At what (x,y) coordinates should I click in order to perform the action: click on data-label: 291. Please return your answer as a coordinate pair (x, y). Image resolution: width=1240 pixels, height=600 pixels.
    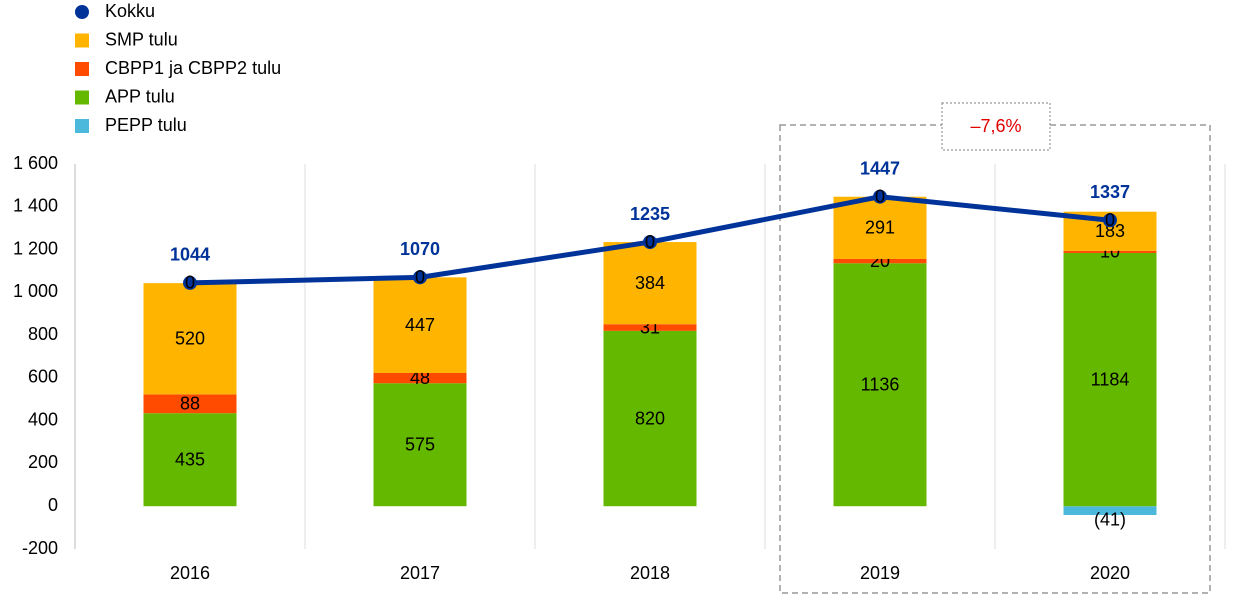
    Looking at the image, I should click on (880, 228).